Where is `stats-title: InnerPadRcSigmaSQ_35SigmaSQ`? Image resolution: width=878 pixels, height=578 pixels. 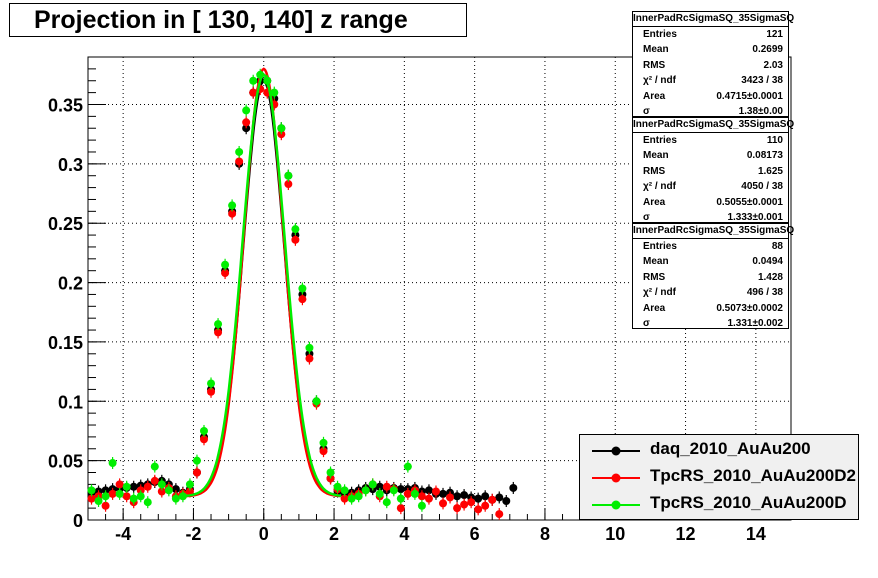 stats-title: InnerPadRcSigmaSQ_35SigmaSQ is located at coordinates (713, 19).